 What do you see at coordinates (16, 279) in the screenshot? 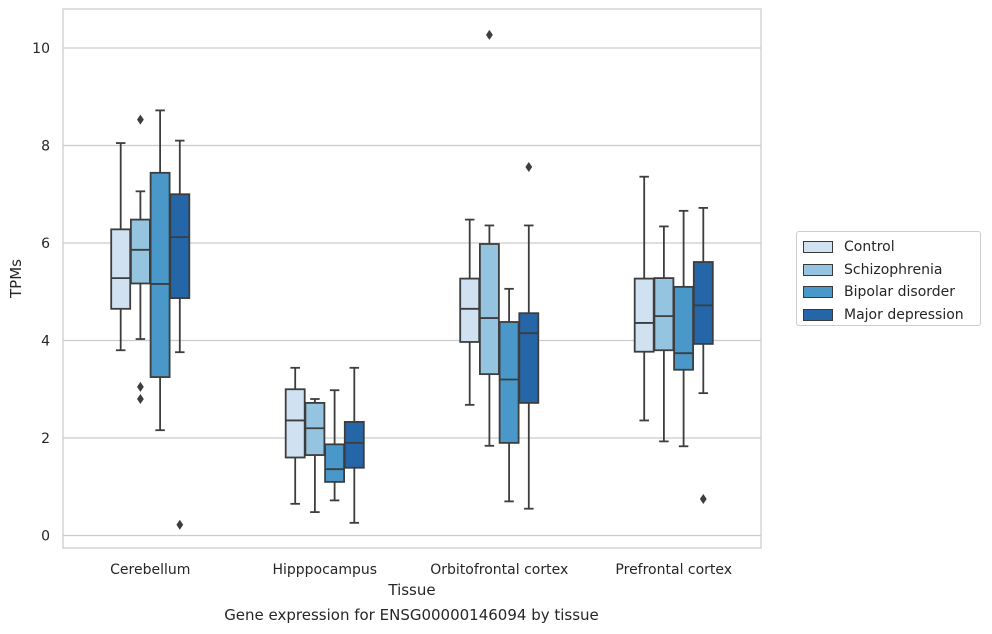
I see `y-axis-label: TPMs` at bounding box center [16, 279].